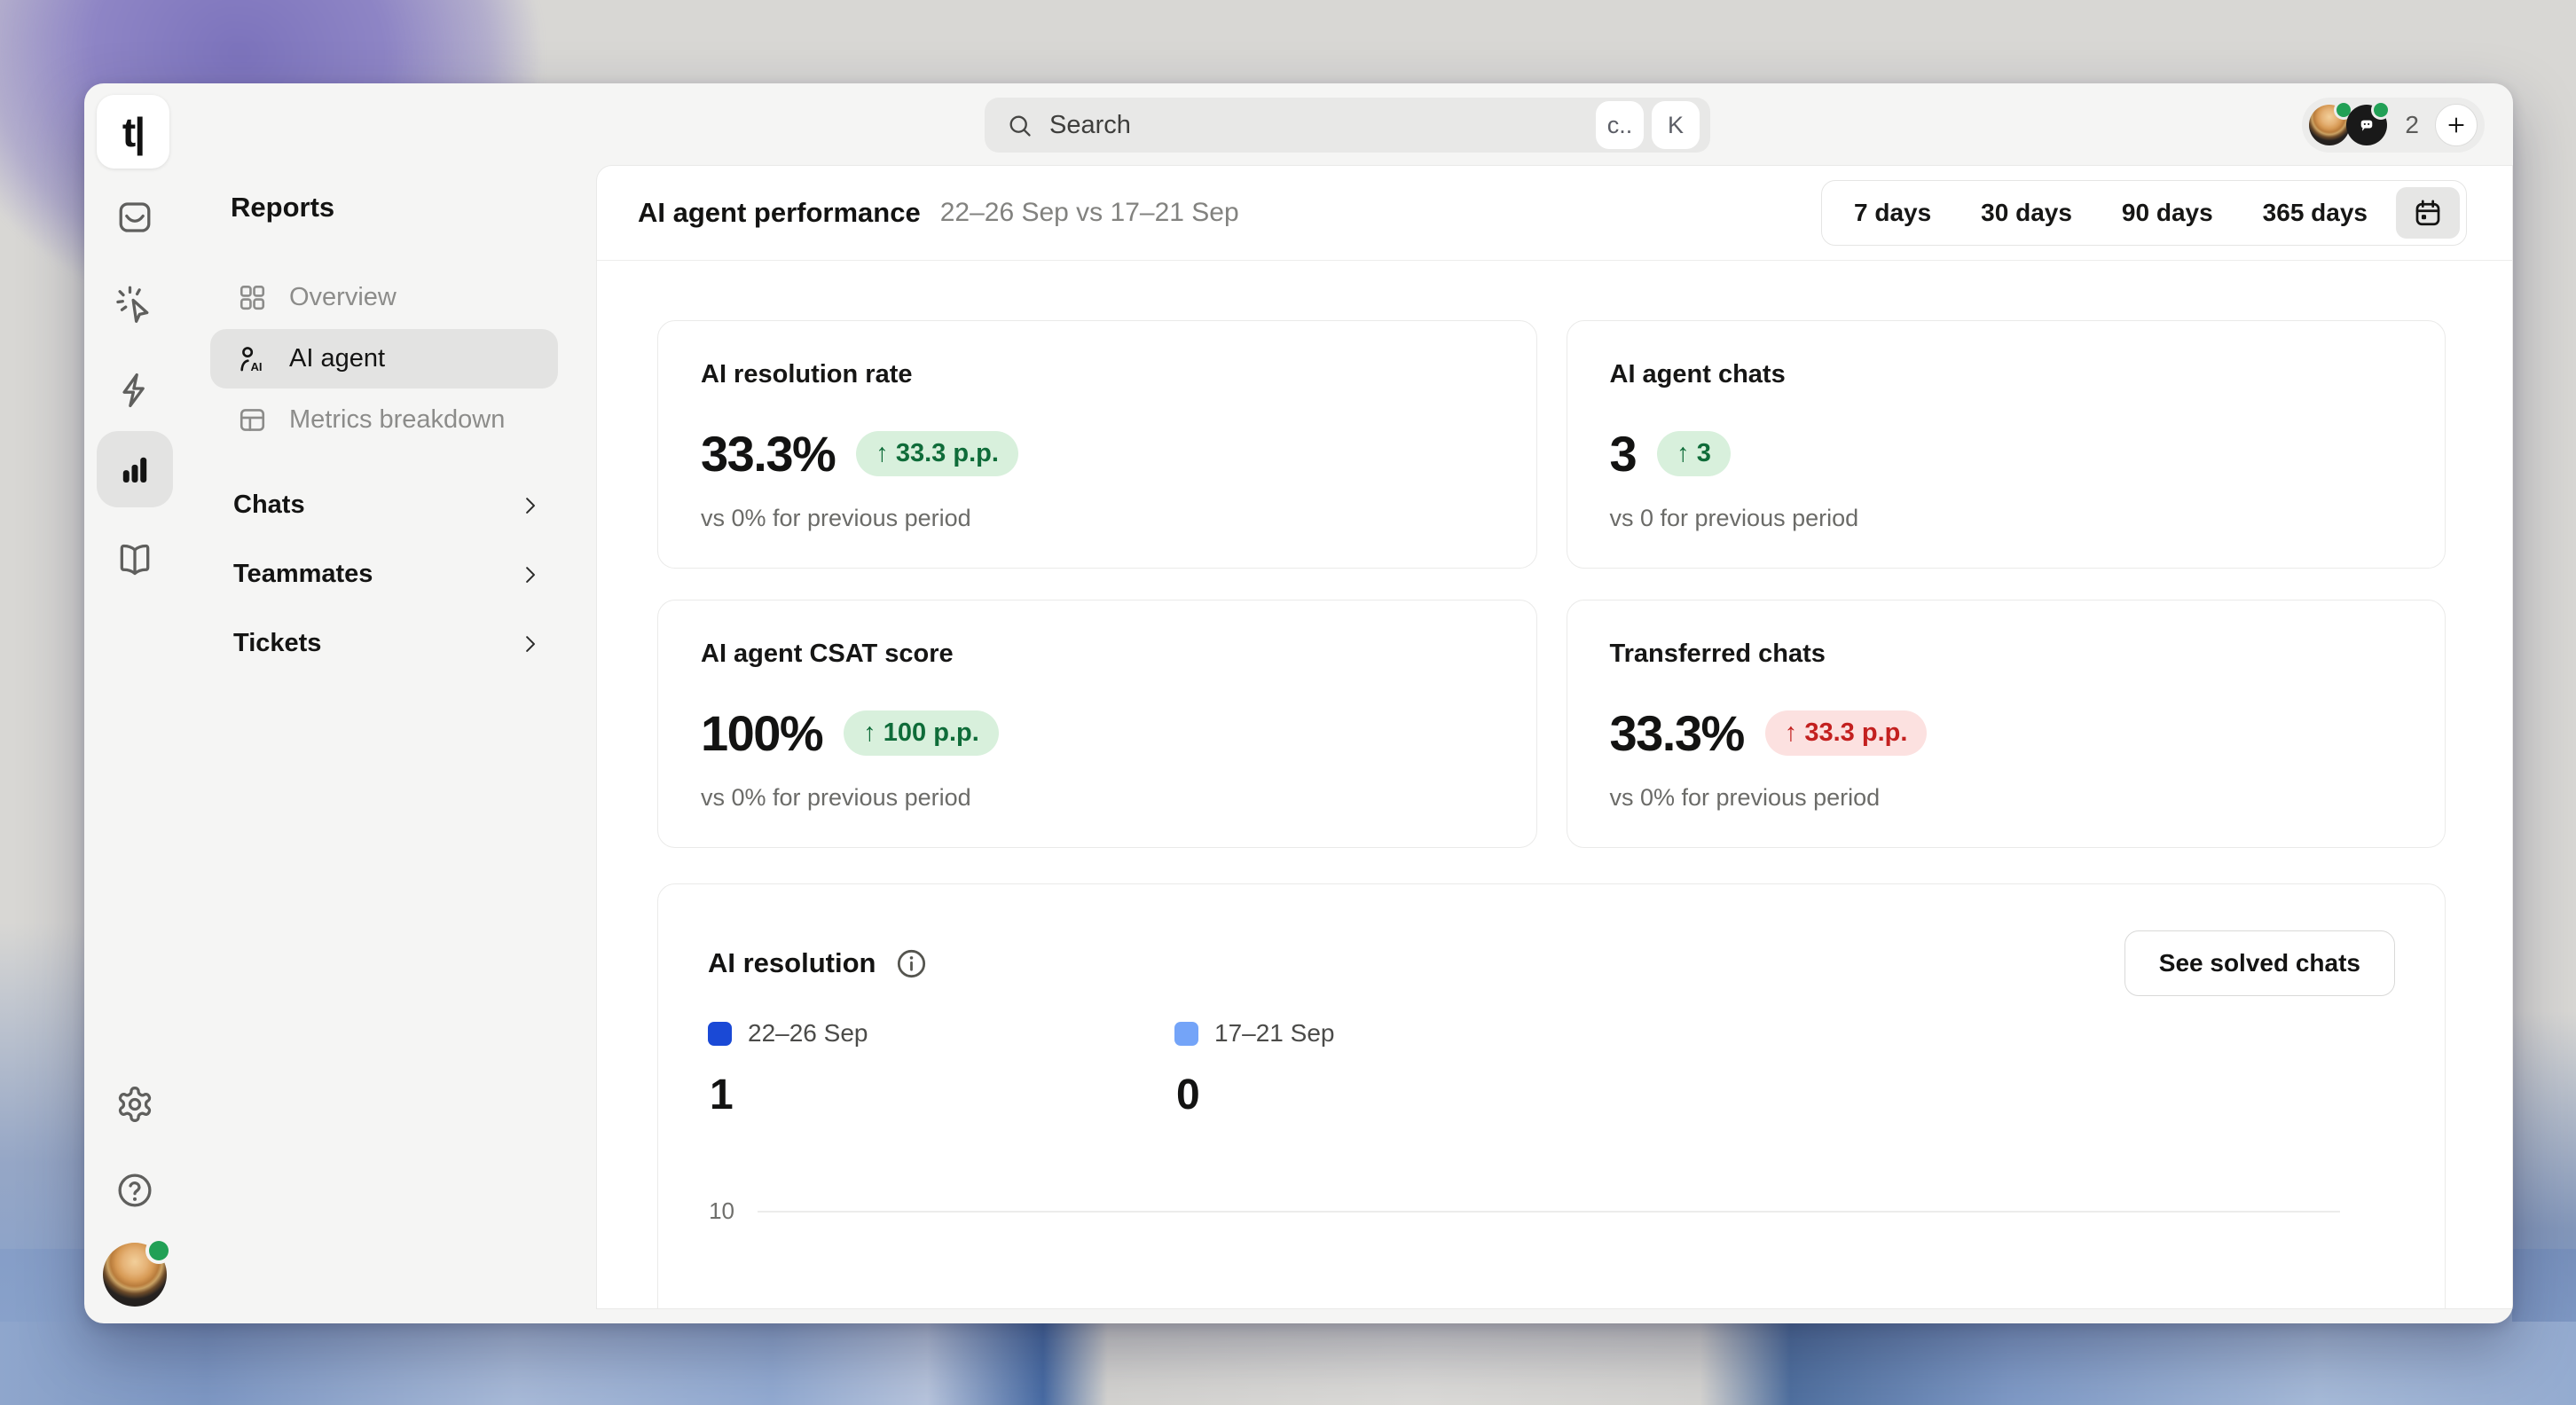 The image size is (2576, 1405). Describe the element at coordinates (1620, 125) in the screenshot. I see `shortcut-key-modifier: c..` at that location.